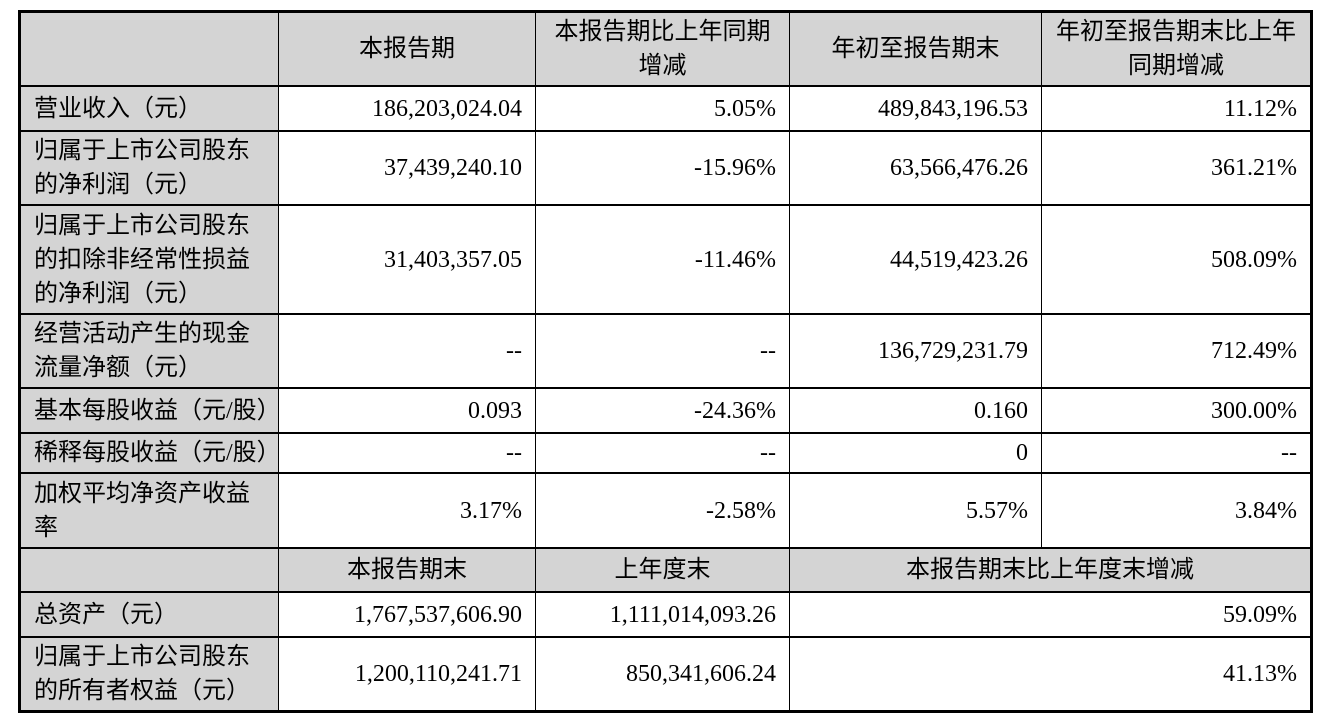  I want to click on cell-ytd-yoy: 11.12%, so click(1176, 108).